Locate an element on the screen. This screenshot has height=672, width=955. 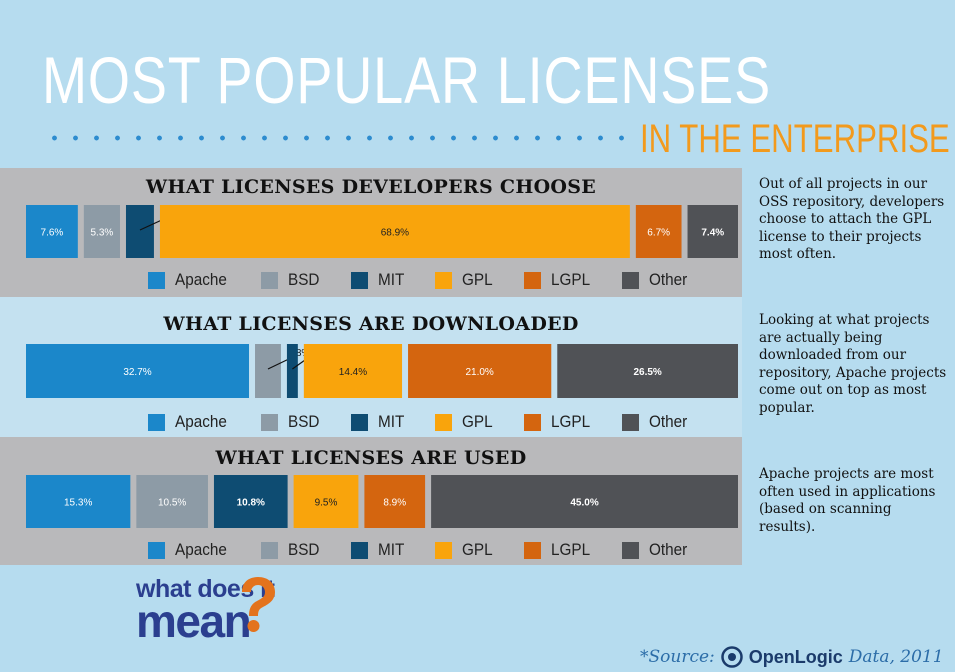
bar-3-lgpl is located at coordinates (395, 501).